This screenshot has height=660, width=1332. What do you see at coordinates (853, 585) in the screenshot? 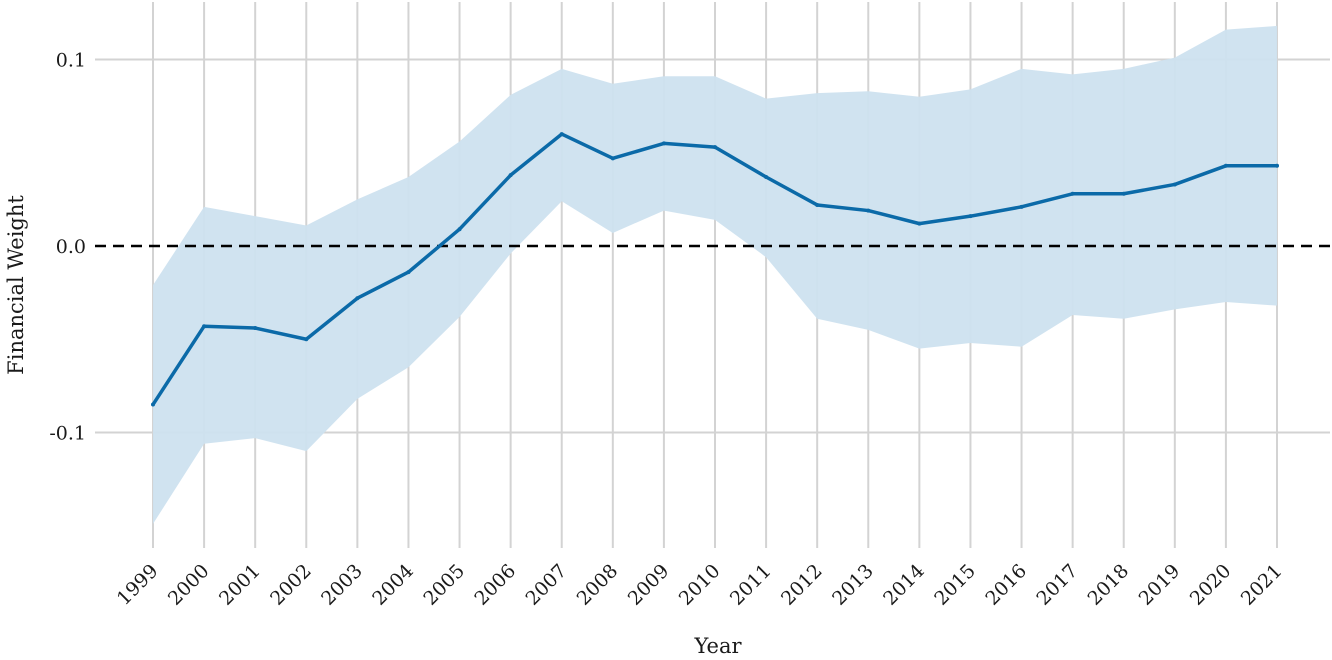
I see `x-tick-label: 2013` at bounding box center [853, 585].